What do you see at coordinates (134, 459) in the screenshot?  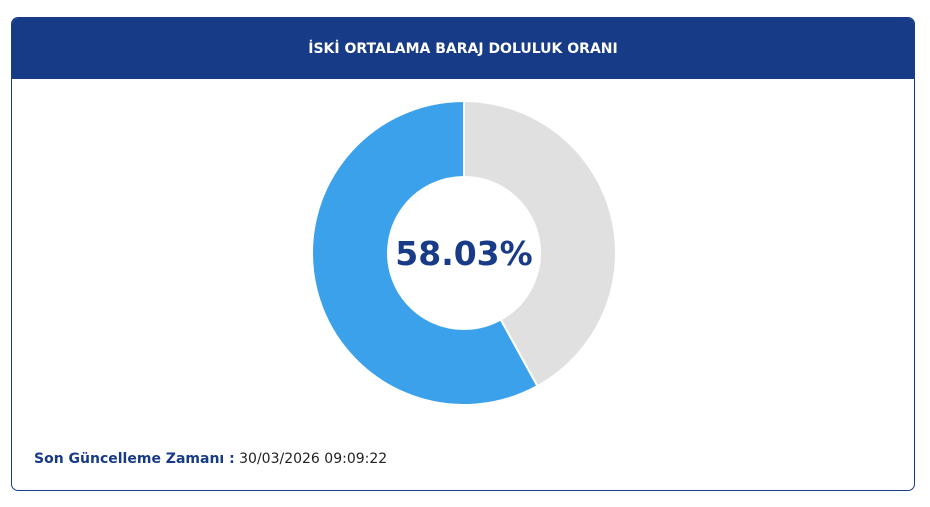 I see `update-label: Son Güncelleme Zamanı :` at bounding box center [134, 459].